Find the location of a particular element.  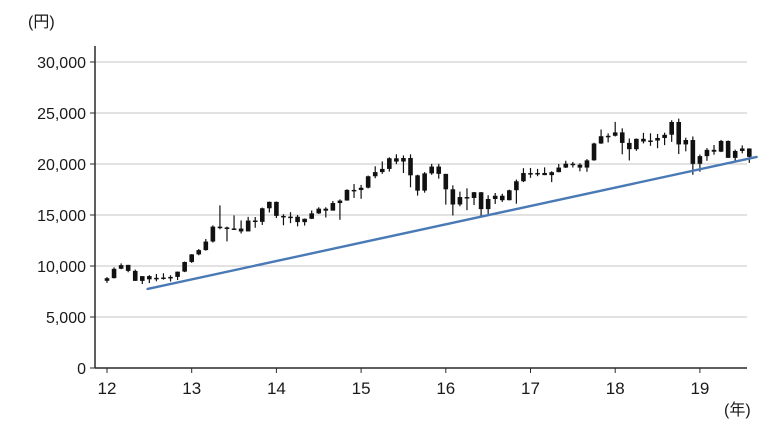

x-axis-unit-label: (年) is located at coordinates (737, 410).